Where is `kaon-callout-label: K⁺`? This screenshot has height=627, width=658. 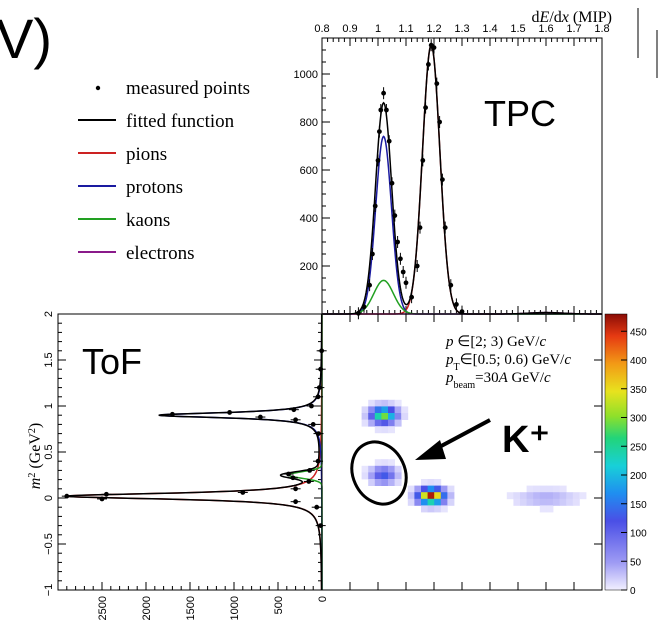 kaon-callout-label: K⁺ is located at coordinates (526, 440).